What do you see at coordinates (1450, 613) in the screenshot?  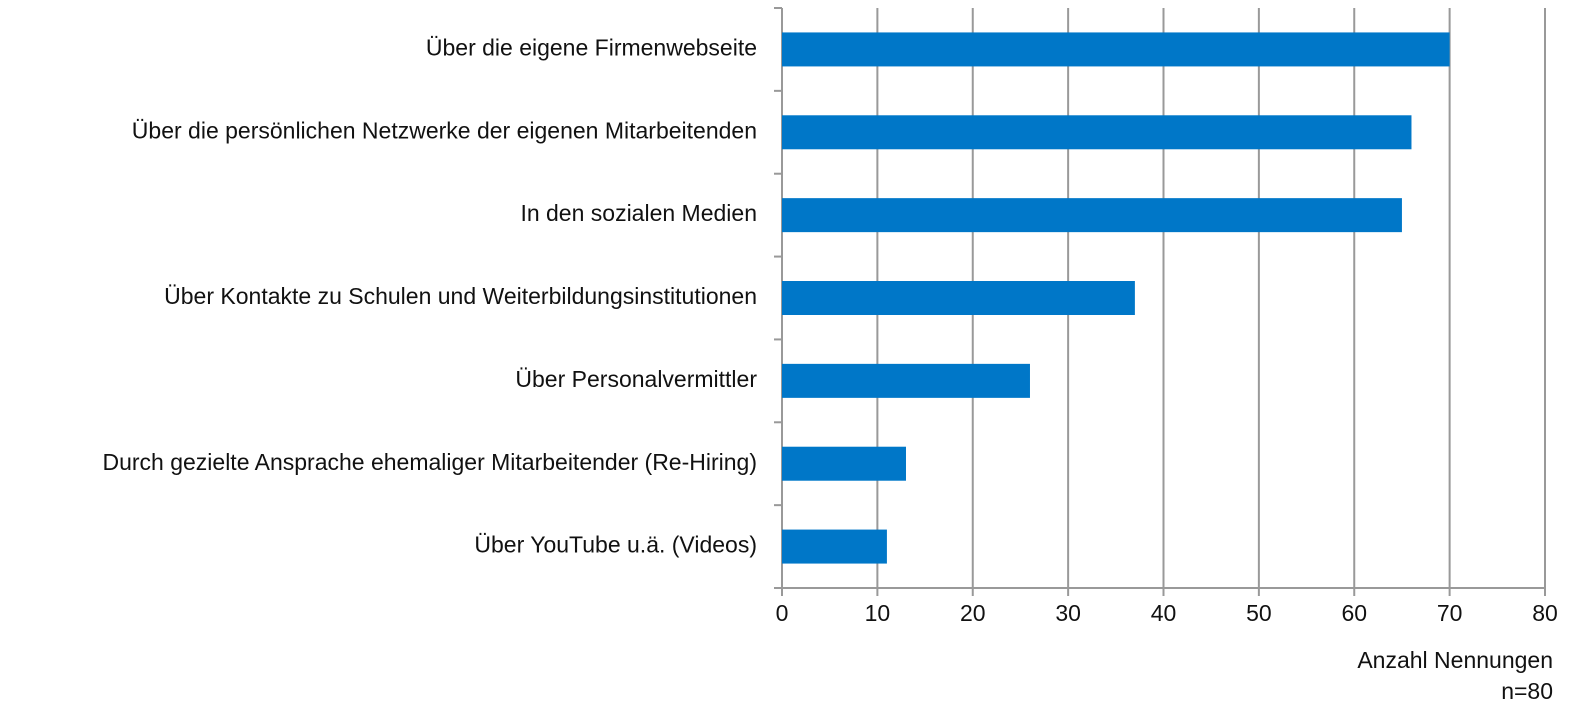 I see `x-tick-label: 70` at bounding box center [1450, 613].